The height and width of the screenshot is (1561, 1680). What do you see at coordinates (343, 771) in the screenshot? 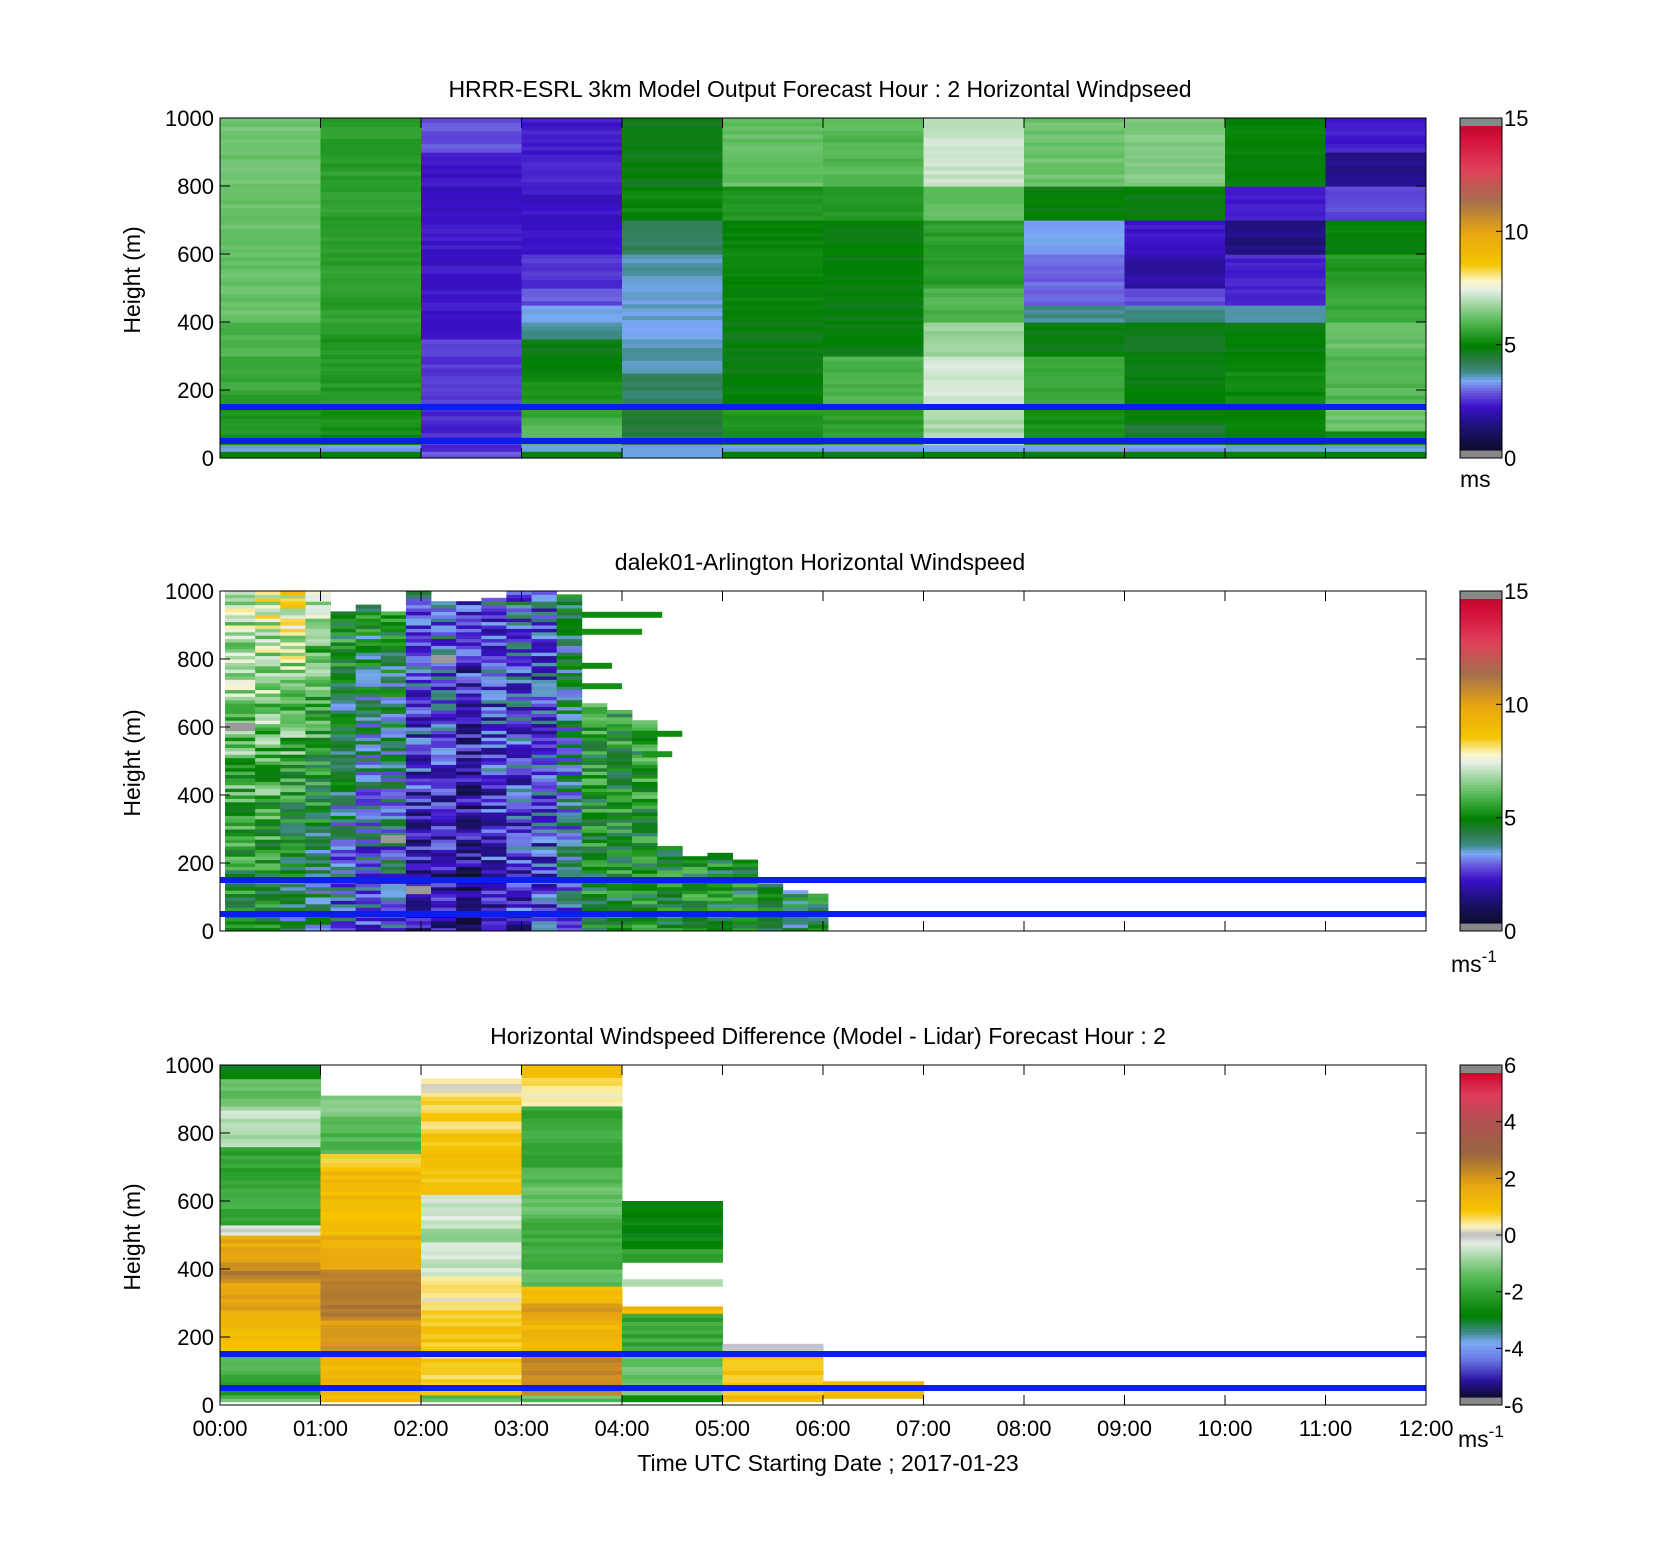
I see `lidar-profile` at bounding box center [343, 771].